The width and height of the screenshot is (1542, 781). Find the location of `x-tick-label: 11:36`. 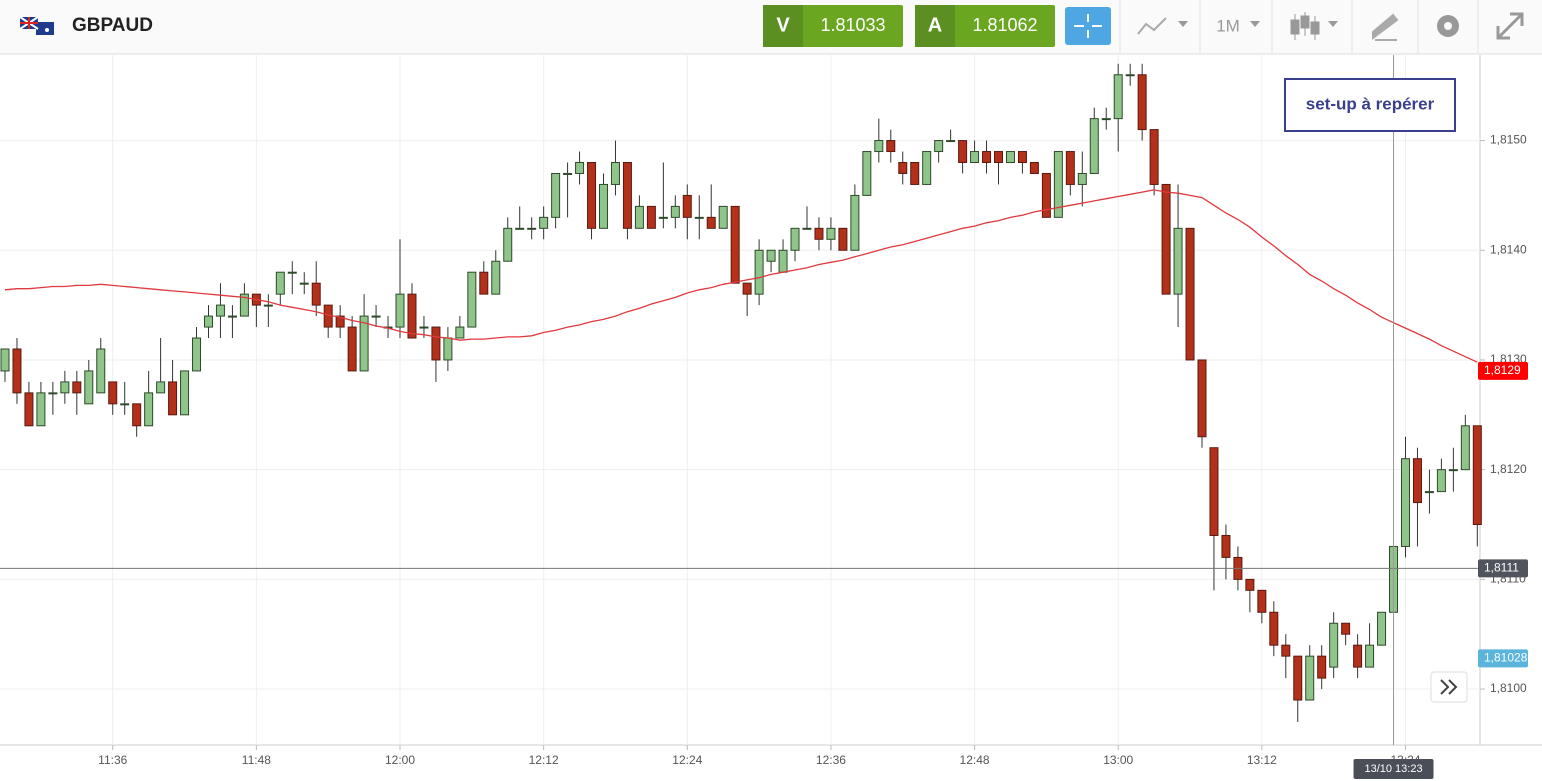

x-tick-label: 11:36 is located at coordinates (112, 760).